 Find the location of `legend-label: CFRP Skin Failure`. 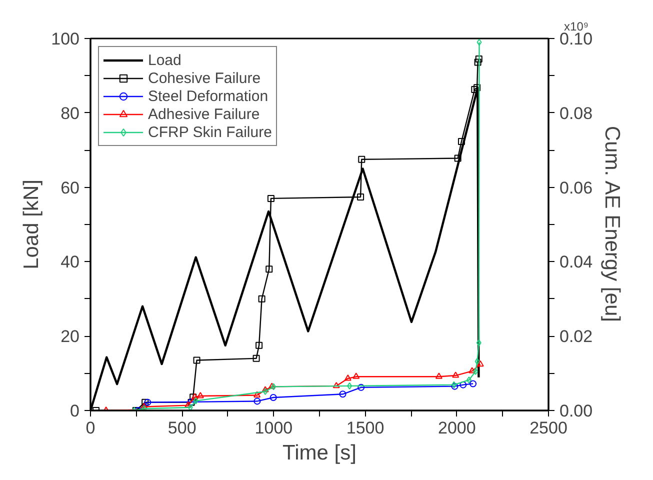

legend-label: CFRP Skin Failure is located at coordinates (210, 132).